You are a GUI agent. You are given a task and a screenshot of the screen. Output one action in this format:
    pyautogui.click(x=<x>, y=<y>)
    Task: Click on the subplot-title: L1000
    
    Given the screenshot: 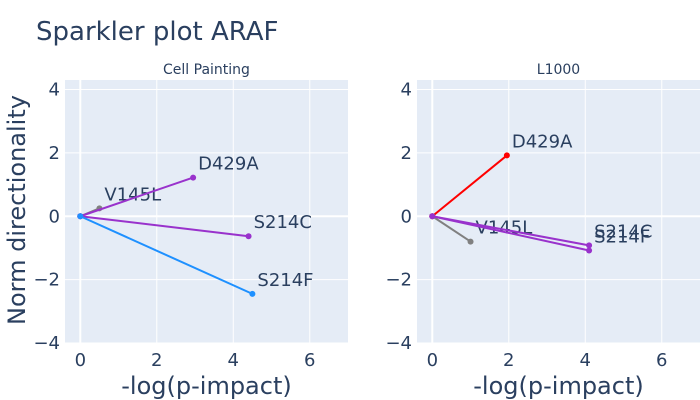 What is the action you would take?
    pyautogui.click(x=558, y=70)
    